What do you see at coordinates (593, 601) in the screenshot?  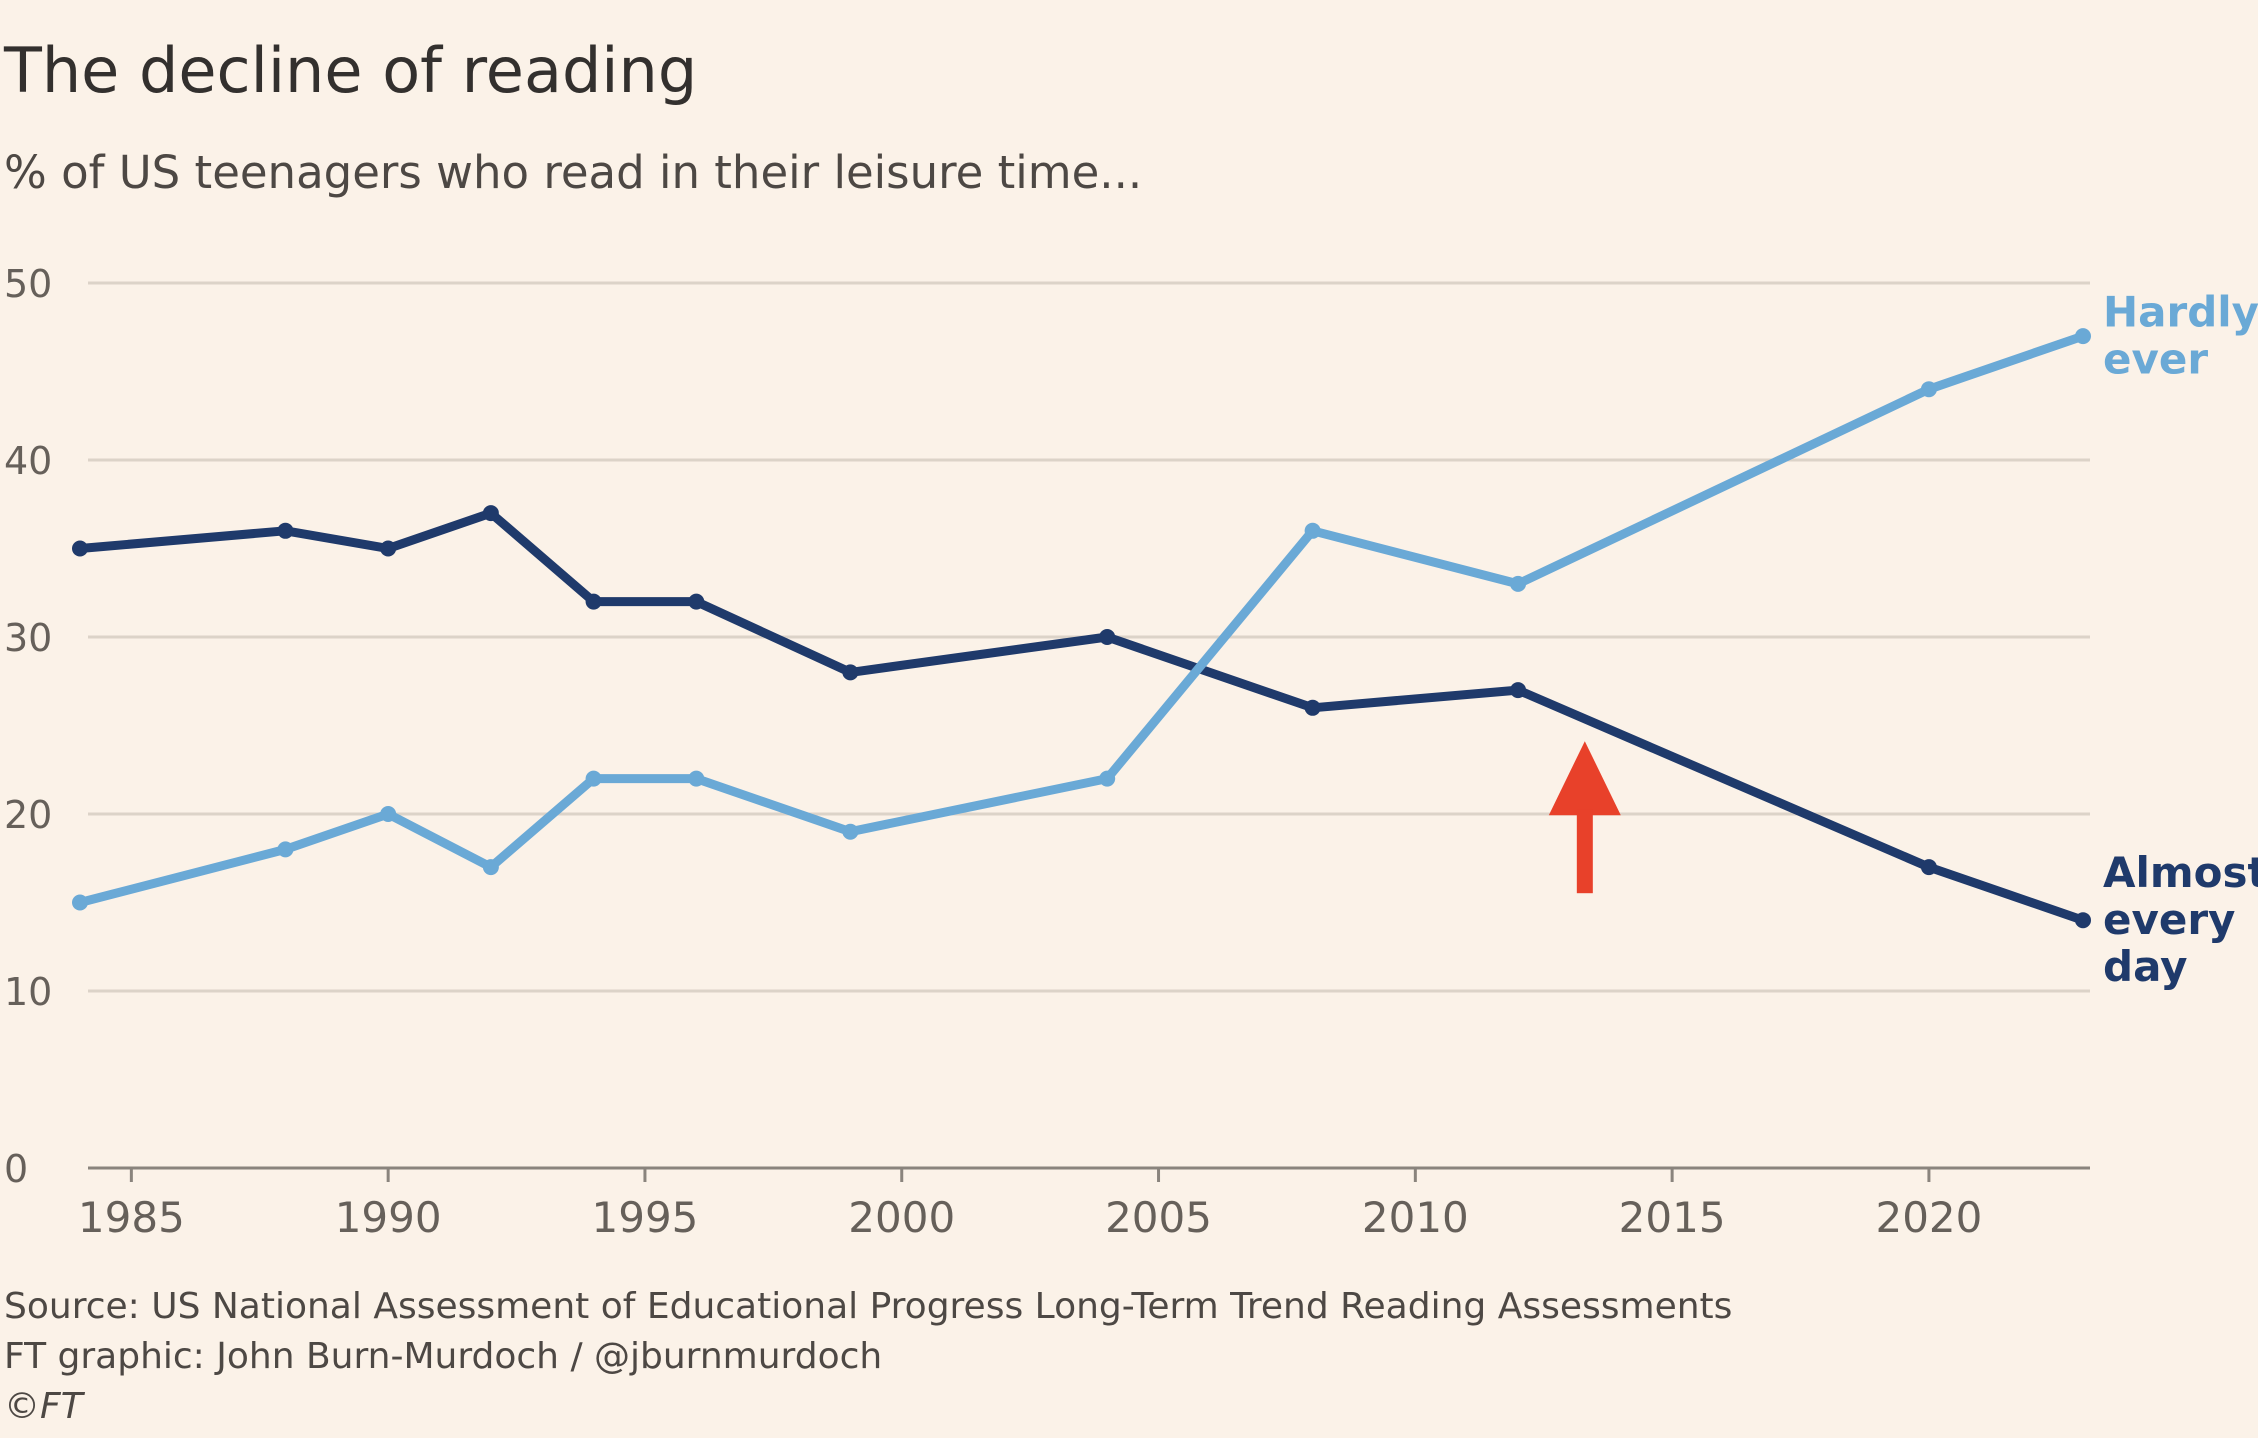 I see `point-almost-every-day-1994` at bounding box center [593, 601].